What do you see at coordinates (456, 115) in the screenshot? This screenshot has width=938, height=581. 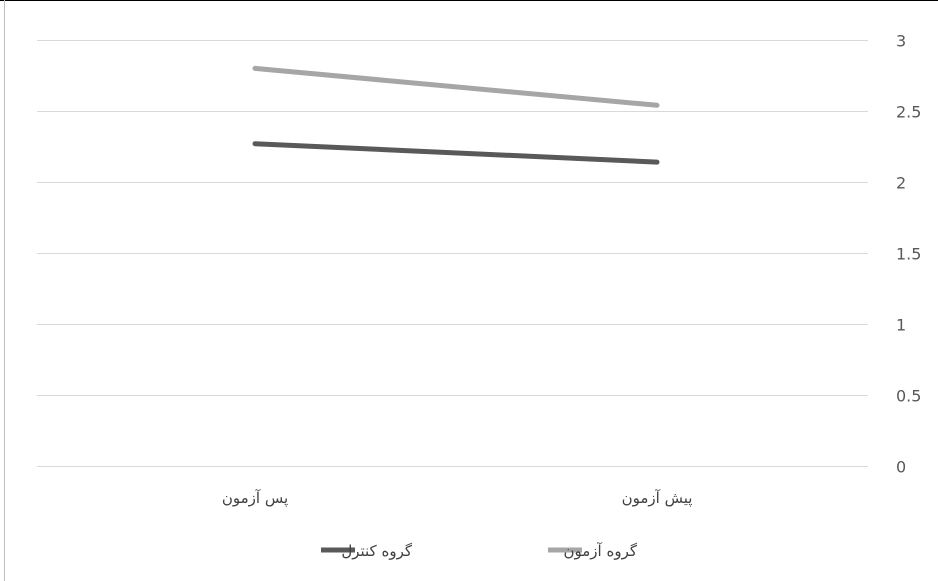 I see `series-lines` at bounding box center [456, 115].